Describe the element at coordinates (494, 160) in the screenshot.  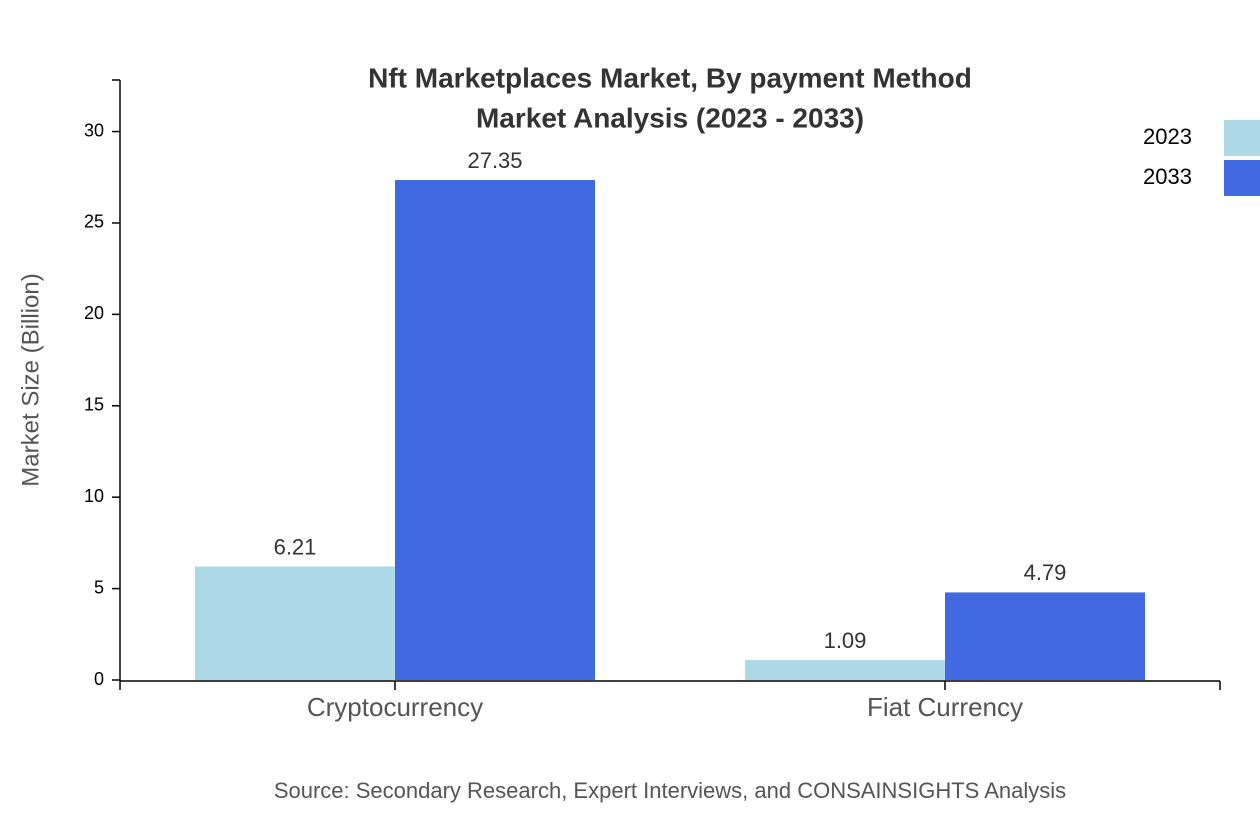
I see `value-label: 27.35` at that location.